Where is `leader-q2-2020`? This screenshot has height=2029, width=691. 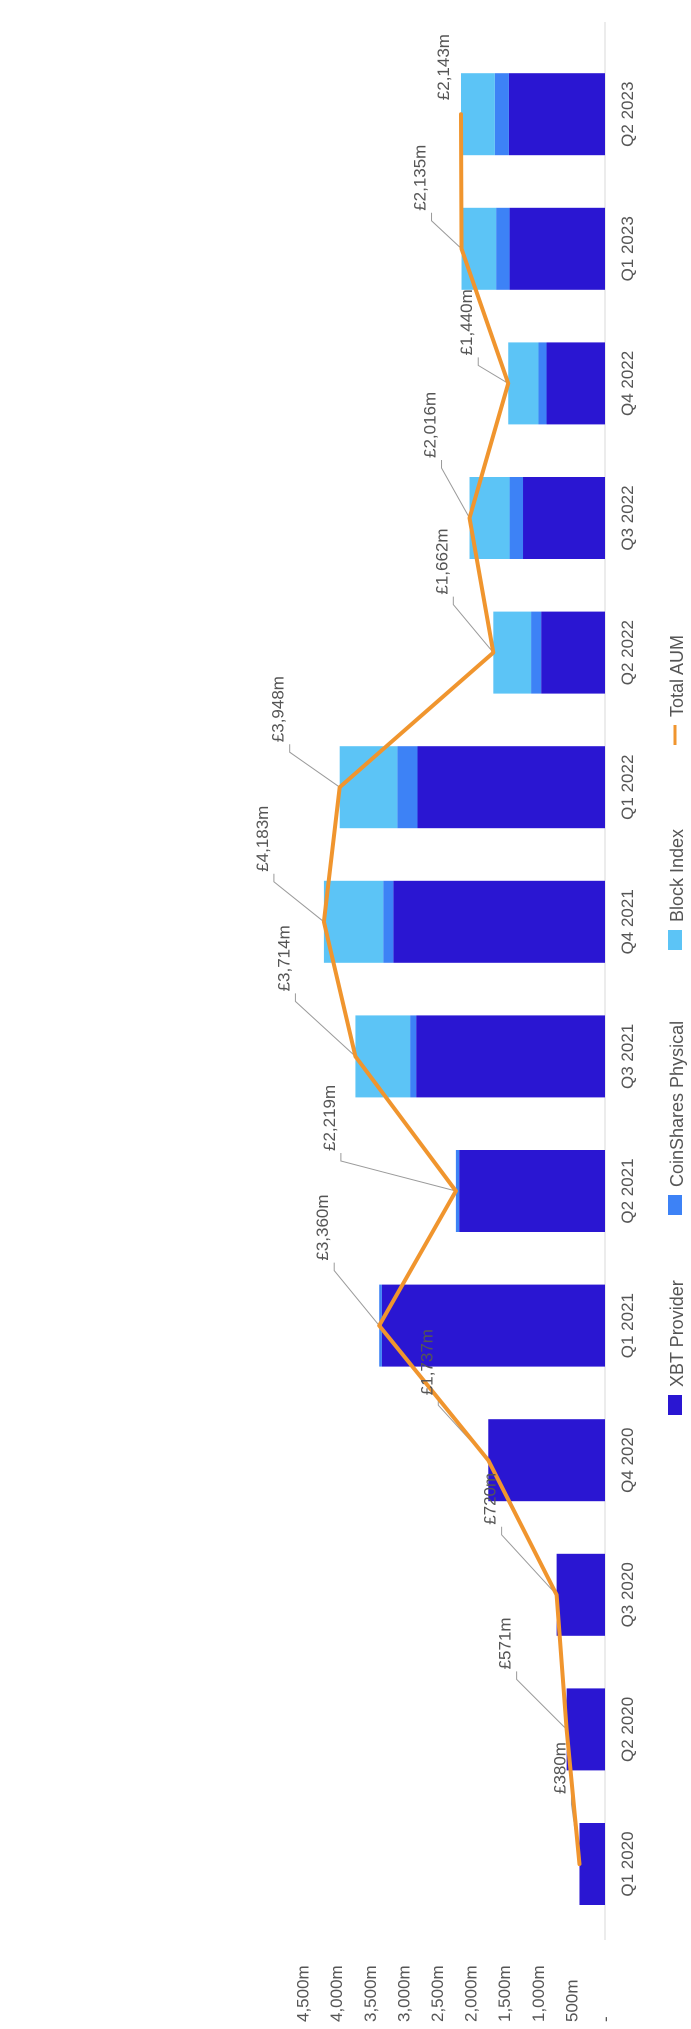
leader-q2-2020 is located at coordinates (541, 1700).